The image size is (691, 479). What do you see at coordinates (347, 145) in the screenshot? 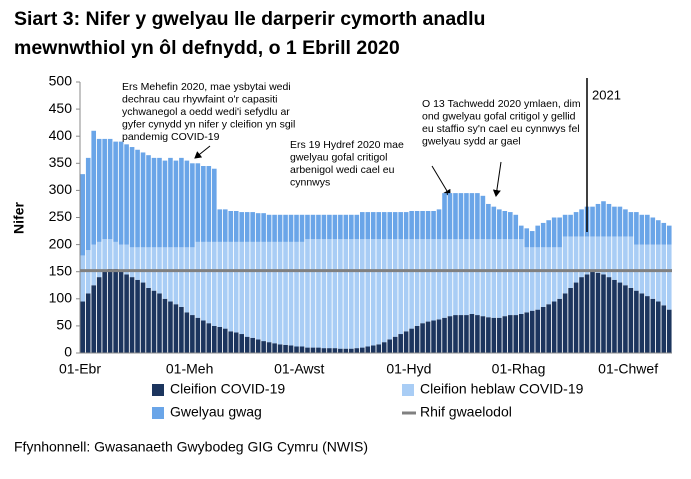
I see `annotation: Ers 19 Hydref 2020 mae` at bounding box center [347, 145].